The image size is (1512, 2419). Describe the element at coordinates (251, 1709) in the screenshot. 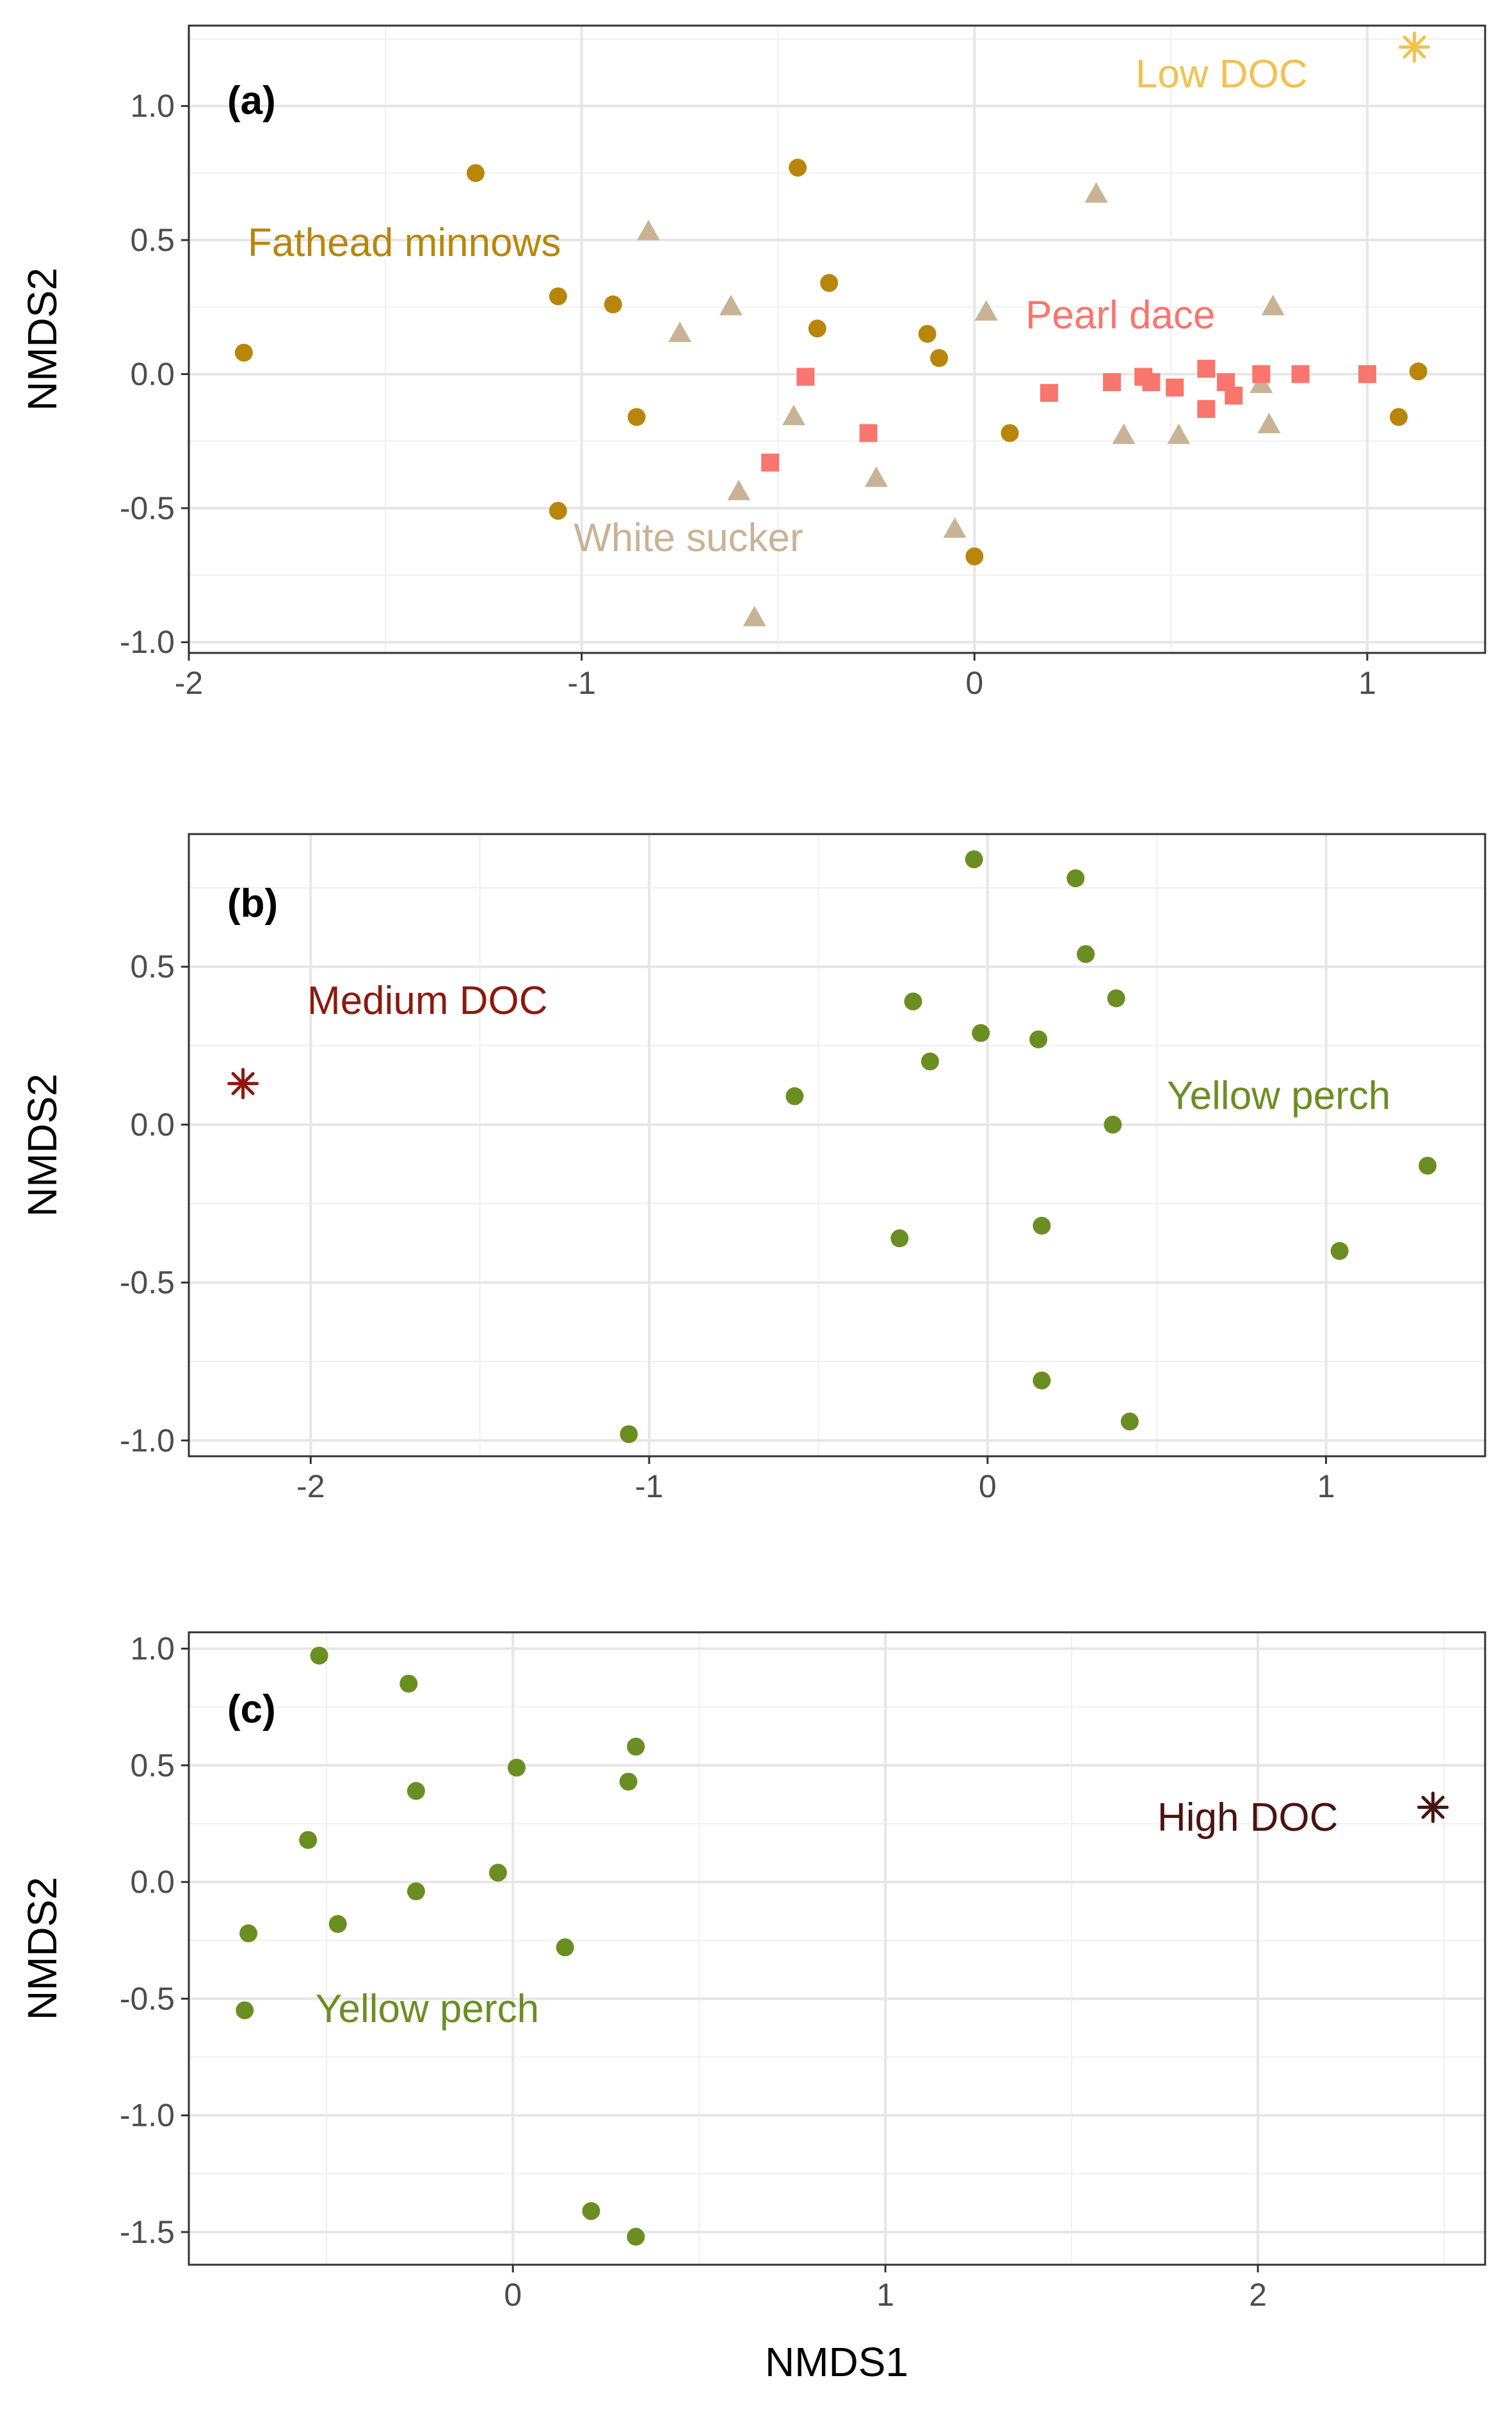

I see `panel-c-label: (c)` at that location.